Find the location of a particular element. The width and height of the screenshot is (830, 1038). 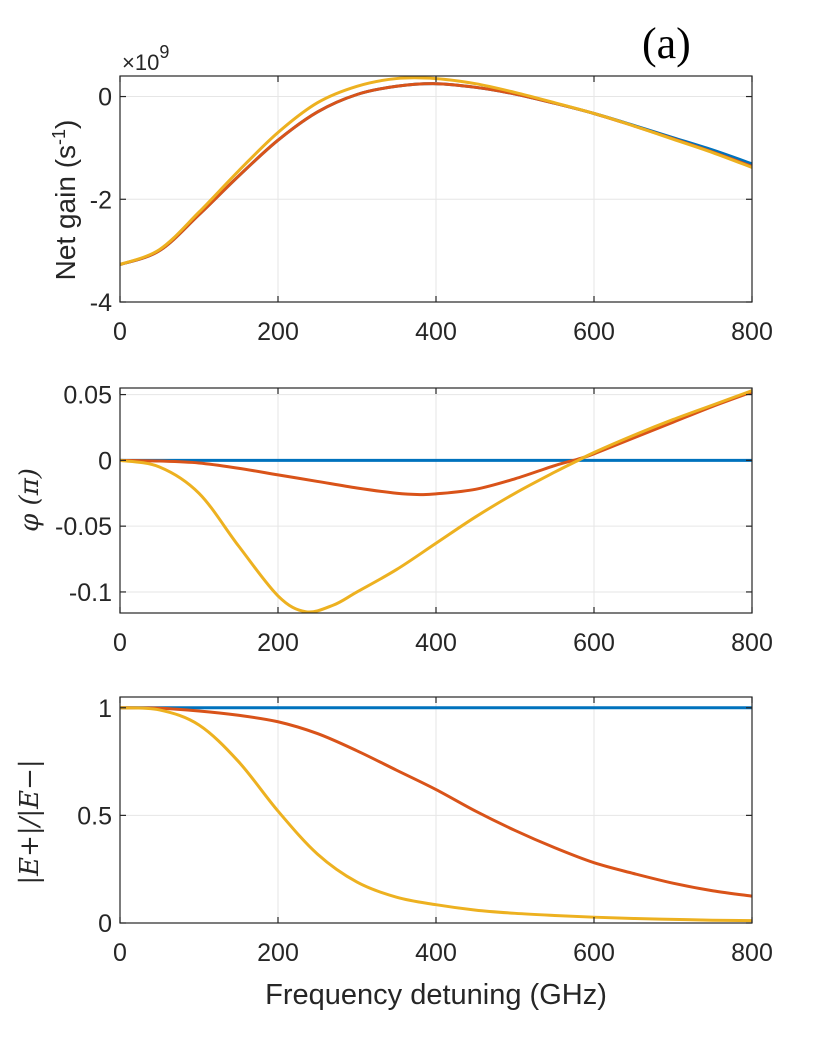

gain-x-tick-label: 800 is located at coordinates (752, 332).